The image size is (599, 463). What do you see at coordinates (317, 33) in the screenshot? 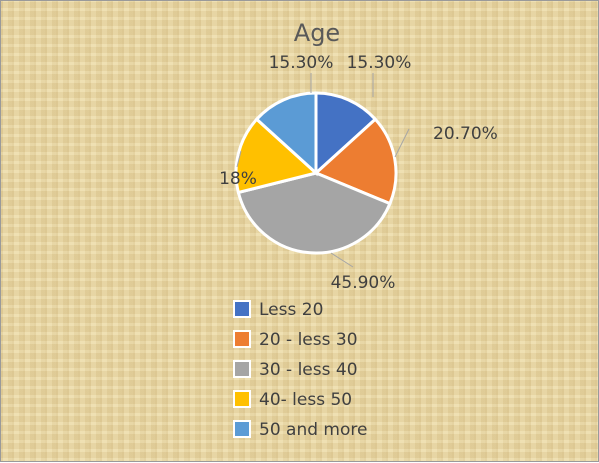
I see `chart-title: Age` at bounding box center [317, 33].